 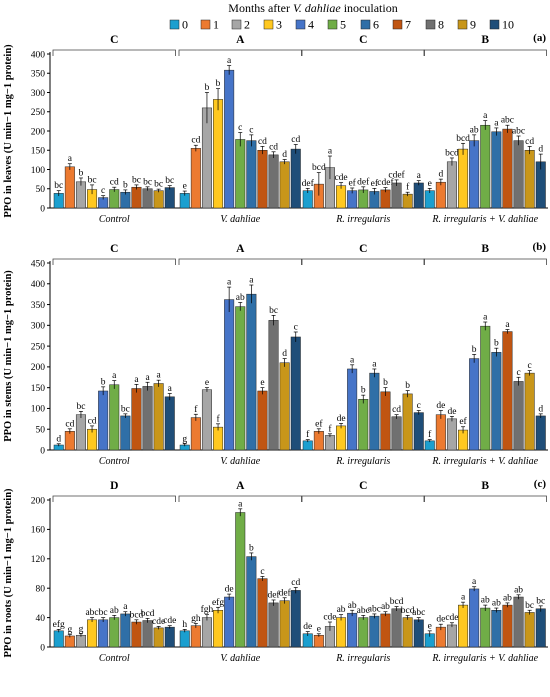 What do you see at coordinates (41, 590) in the screenshot?
I see `y-tick-label: 80` at bounding box center [41, 590].